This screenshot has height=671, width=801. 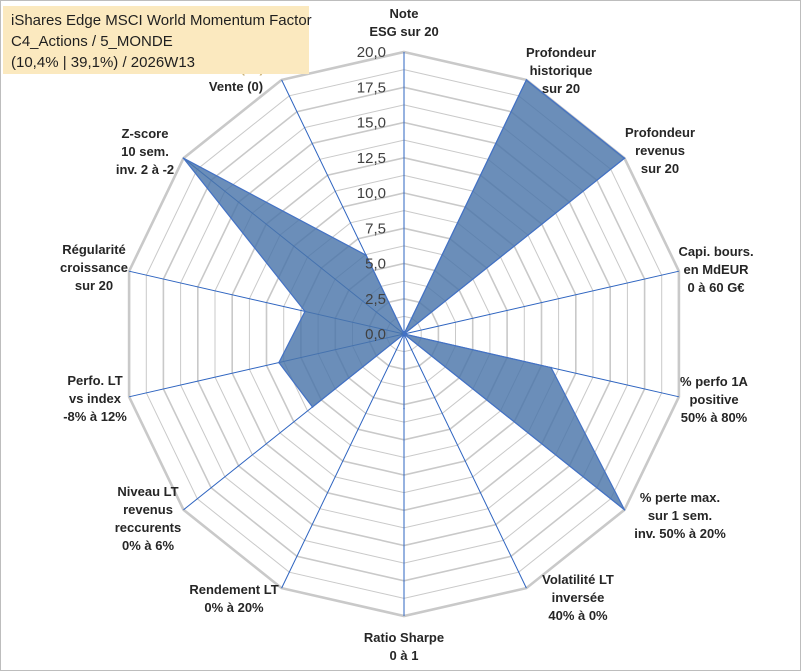 I want to click on axis-label: Régularité croissance sur 20, so click(x=94, y=267).